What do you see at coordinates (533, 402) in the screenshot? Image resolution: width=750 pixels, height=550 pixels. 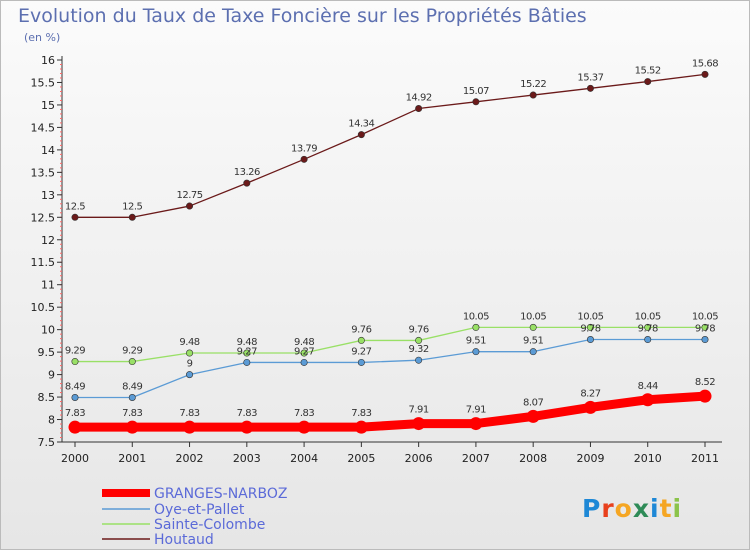 I see `data-label: 8.07` at bounding box center [533, 402].